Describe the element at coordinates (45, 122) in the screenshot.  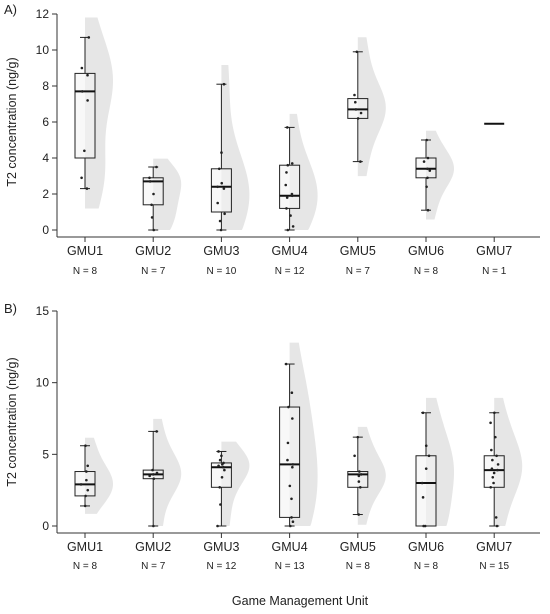
I see `y-tick-label: 6` at that location.